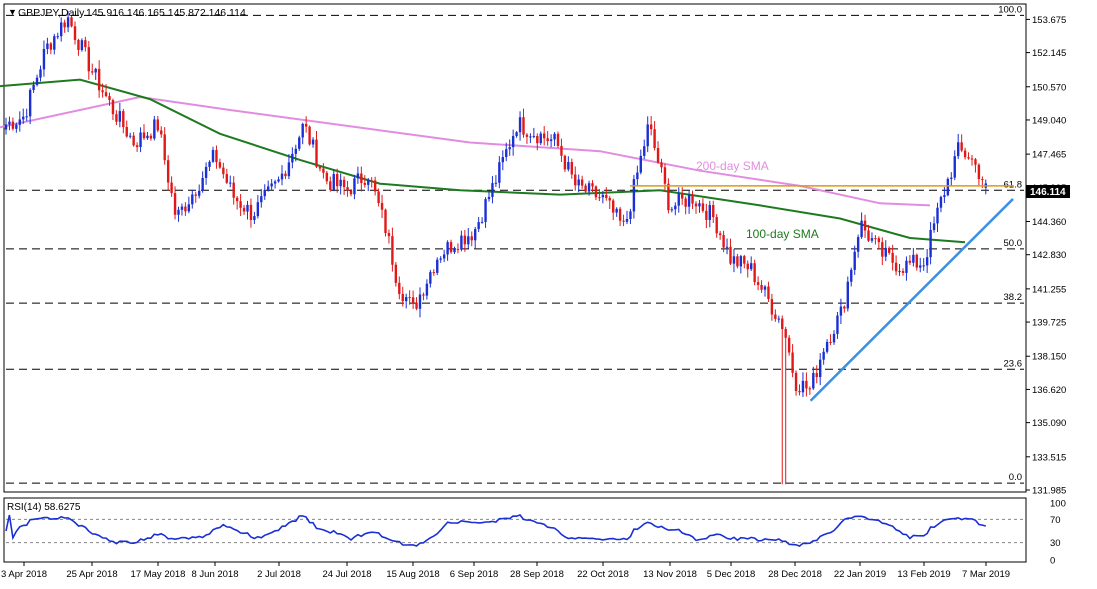 The height and width of the screenshot is (589, 1097). I want to click on time-tick-label: 24 Jul 2018, so click(346, 574).